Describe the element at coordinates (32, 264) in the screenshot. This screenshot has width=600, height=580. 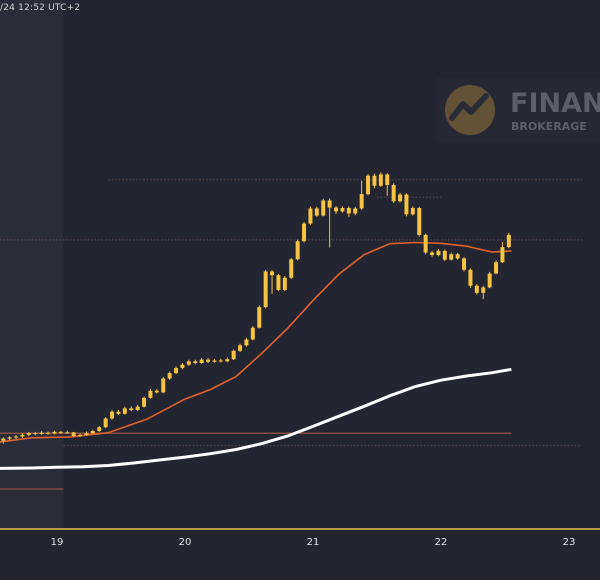
I see `shaded-region` at that location.